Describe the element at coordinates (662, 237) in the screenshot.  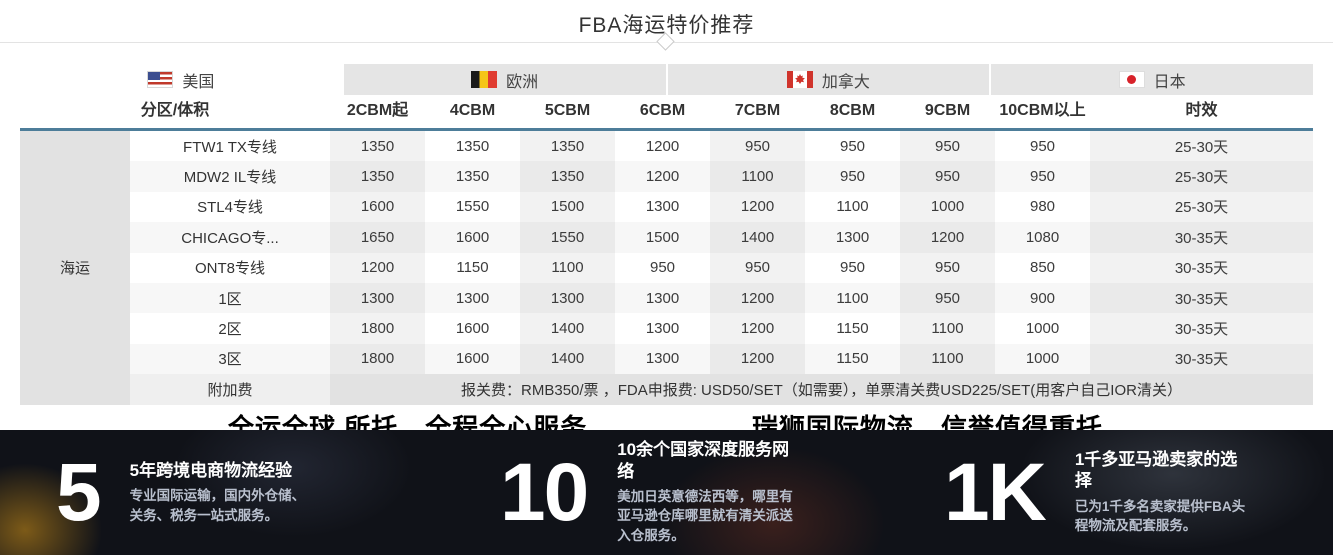
I see `price-cell: 1500` at that location.